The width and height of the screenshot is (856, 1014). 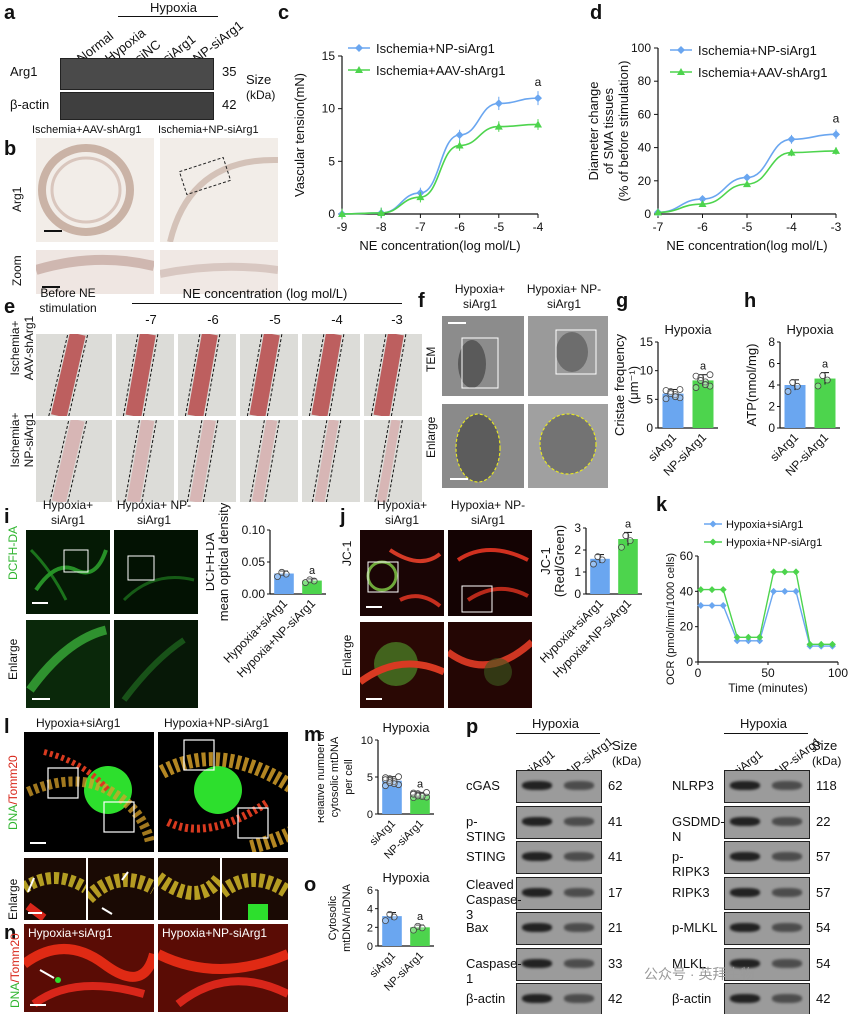 What do you see at coordinates (615, 892) in the screenshot?
I see `blot-p-size: 17` at bounding box center [615, 892].